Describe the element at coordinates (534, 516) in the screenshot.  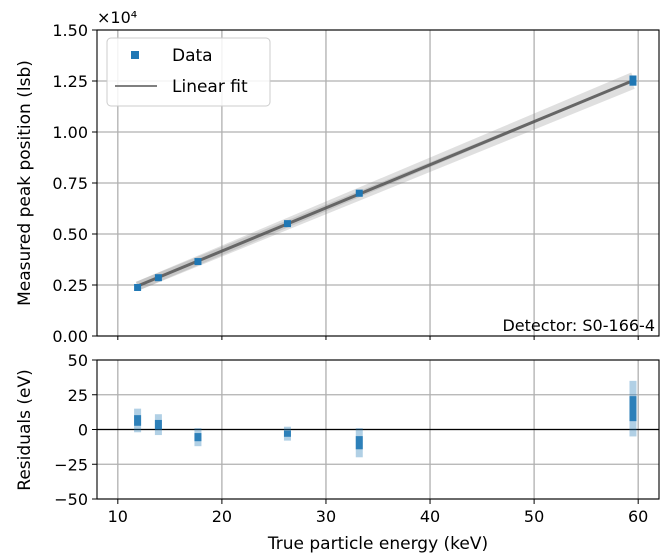
I see `x-tick-label: 50` at that location.